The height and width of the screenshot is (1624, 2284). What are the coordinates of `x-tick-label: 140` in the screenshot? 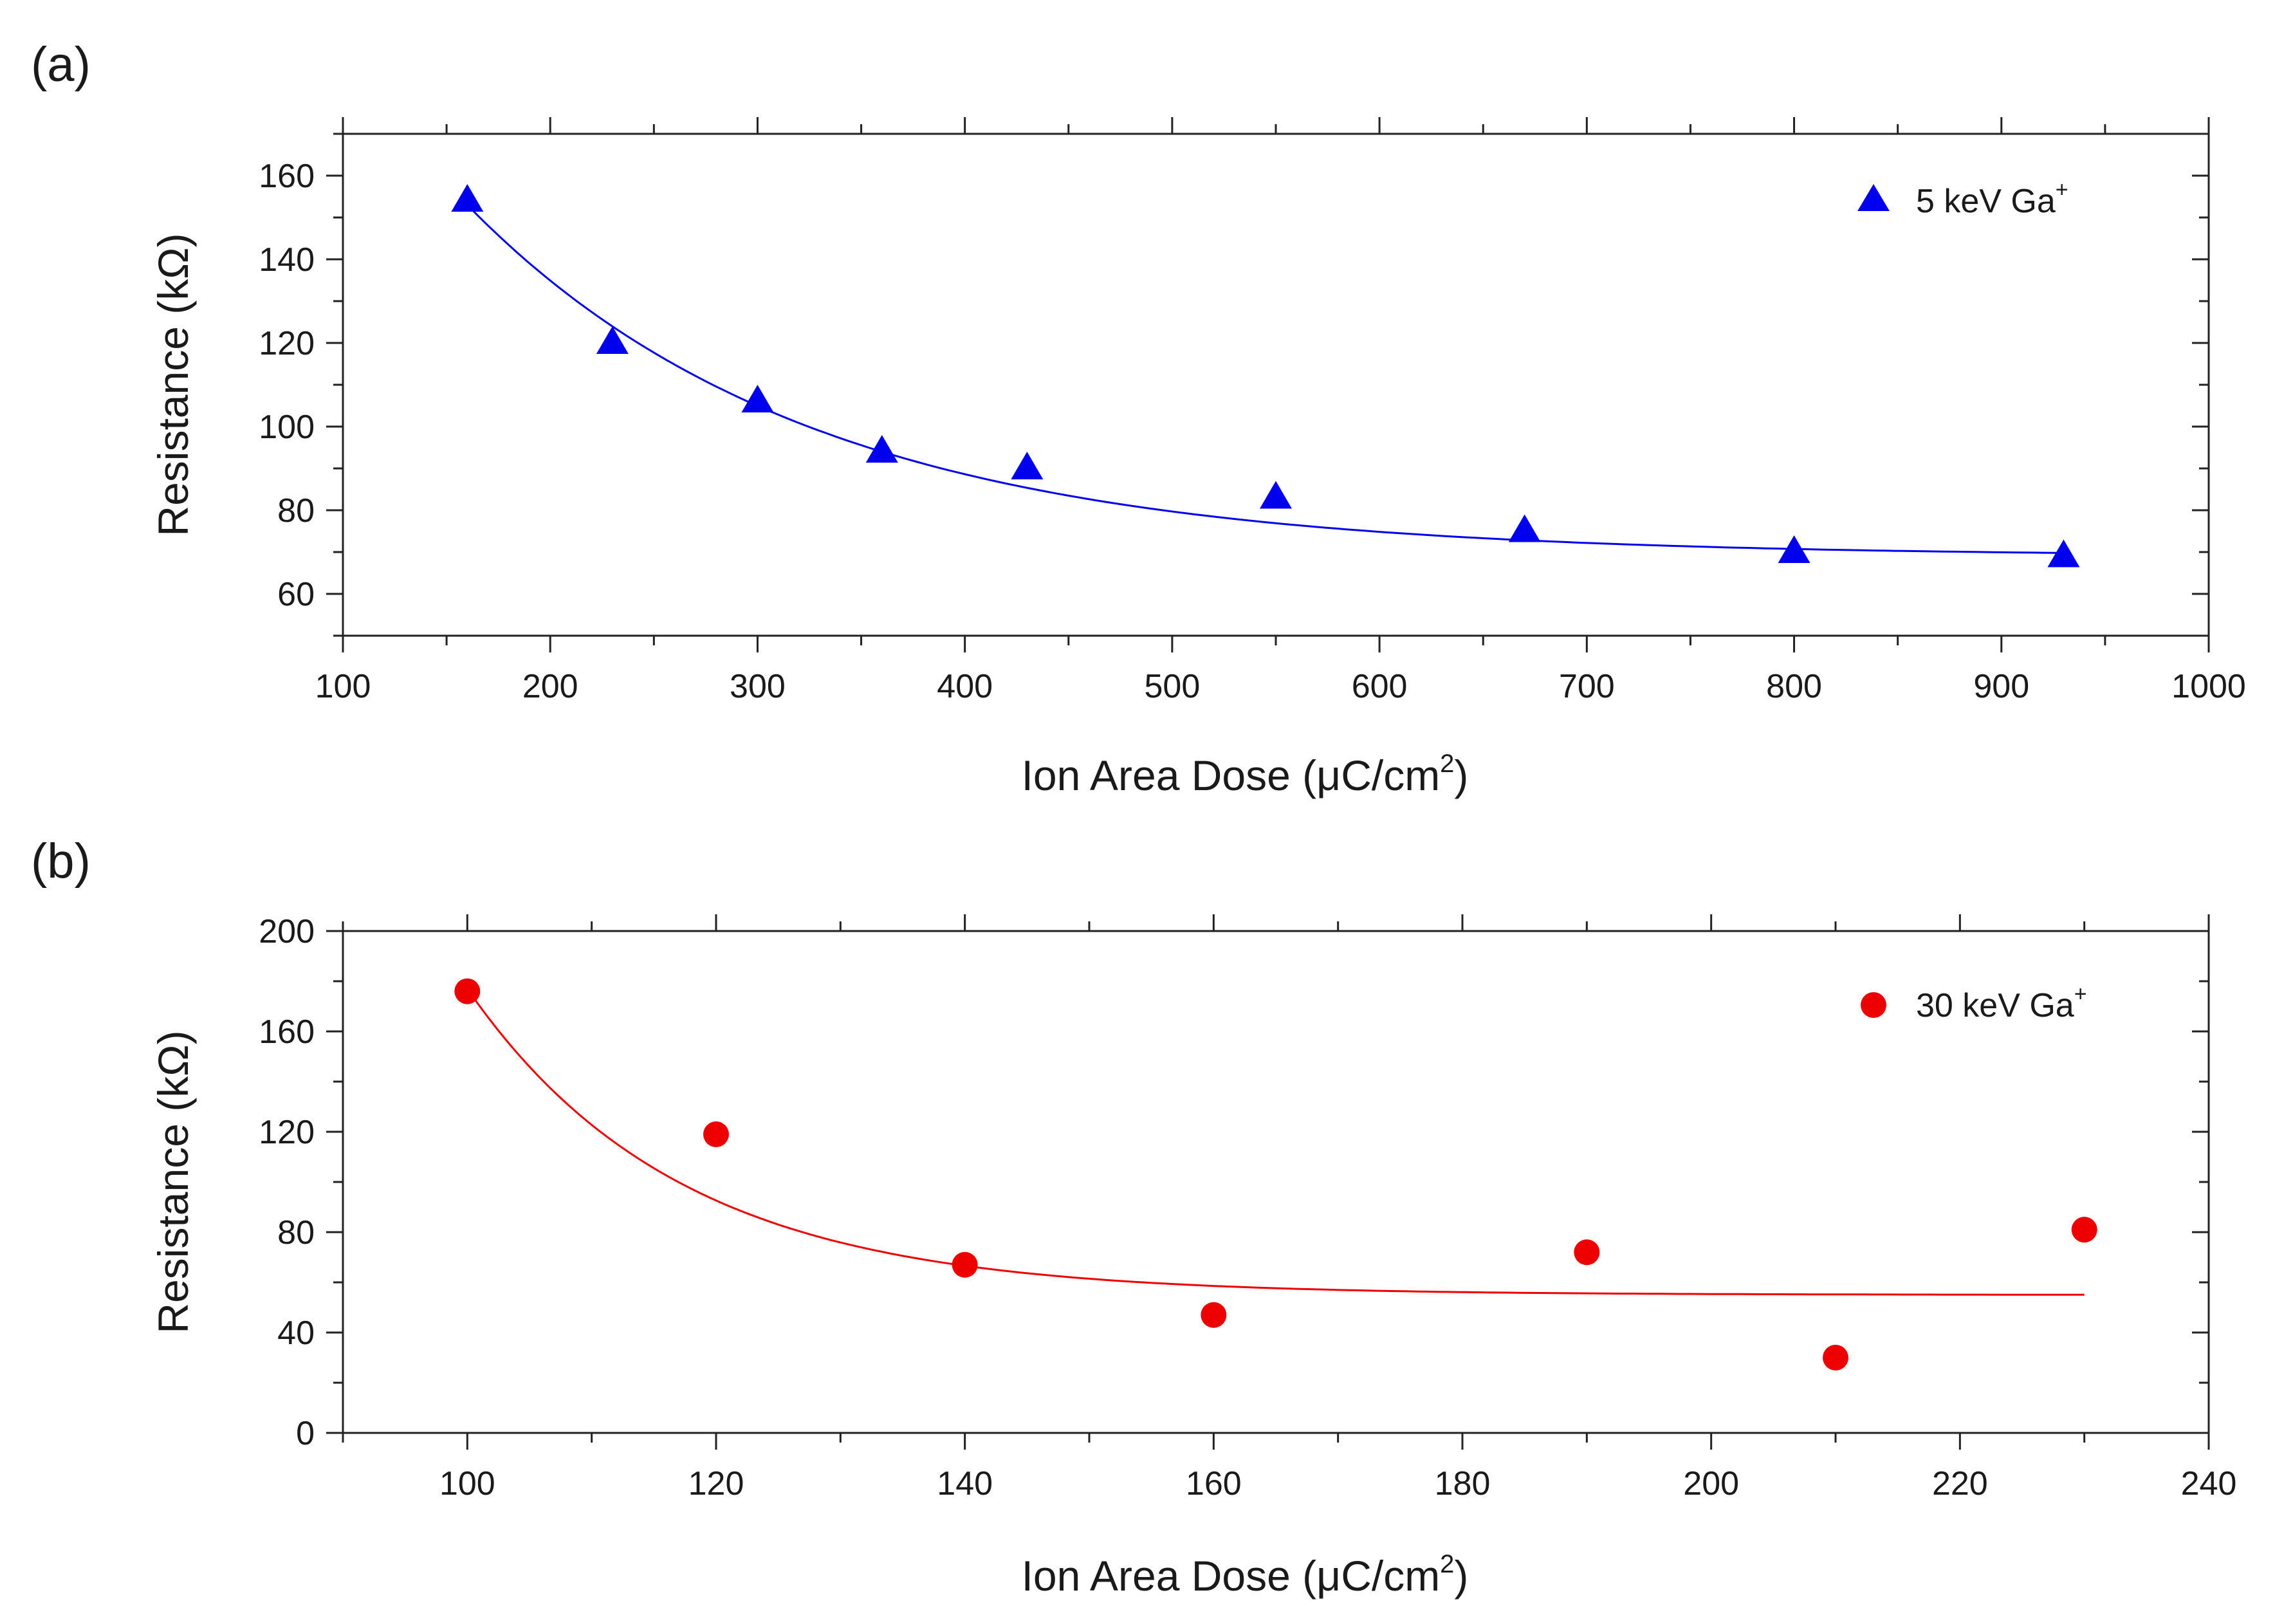 It's located at (965, 1483).